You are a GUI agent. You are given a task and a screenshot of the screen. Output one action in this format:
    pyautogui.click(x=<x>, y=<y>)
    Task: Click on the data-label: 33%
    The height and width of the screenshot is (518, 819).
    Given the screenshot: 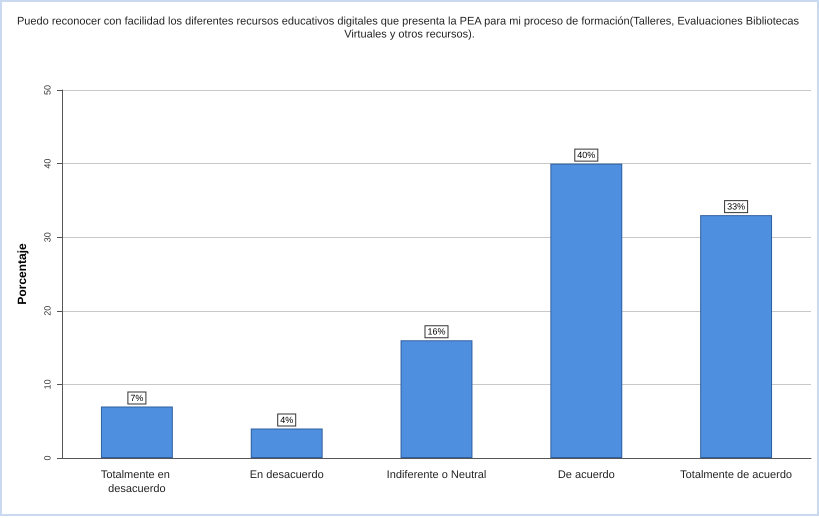 What is the action you would take?
    pyautogui.click(x=736, y=207)
    